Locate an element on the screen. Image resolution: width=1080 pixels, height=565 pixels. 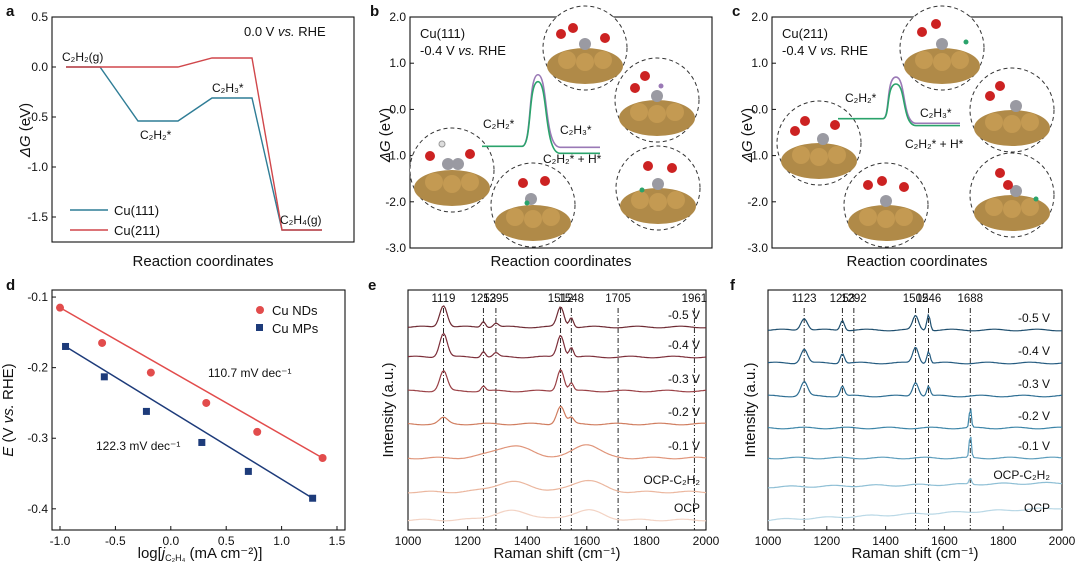
spectrum-label: OCP is located at coordinates (1037, 508).